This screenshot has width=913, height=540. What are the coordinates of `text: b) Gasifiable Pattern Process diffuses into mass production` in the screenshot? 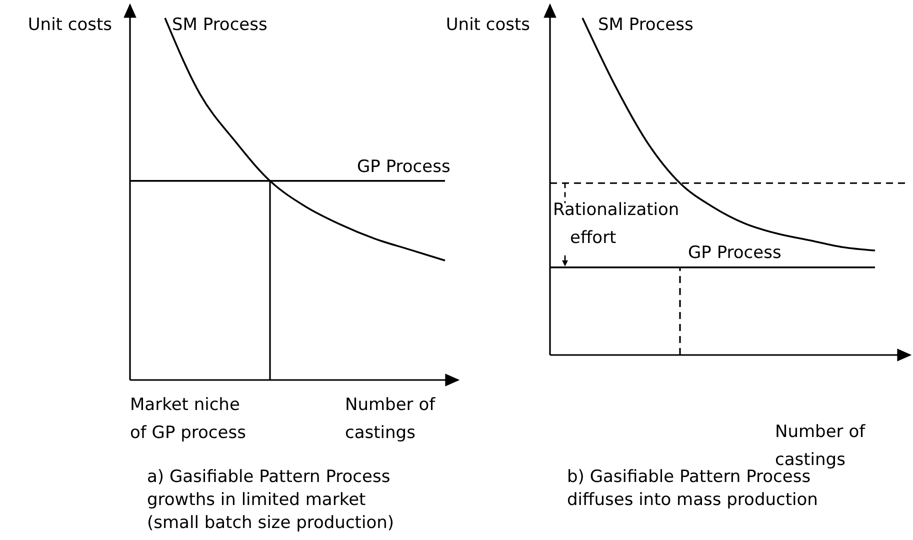 It's located at (692, 488).